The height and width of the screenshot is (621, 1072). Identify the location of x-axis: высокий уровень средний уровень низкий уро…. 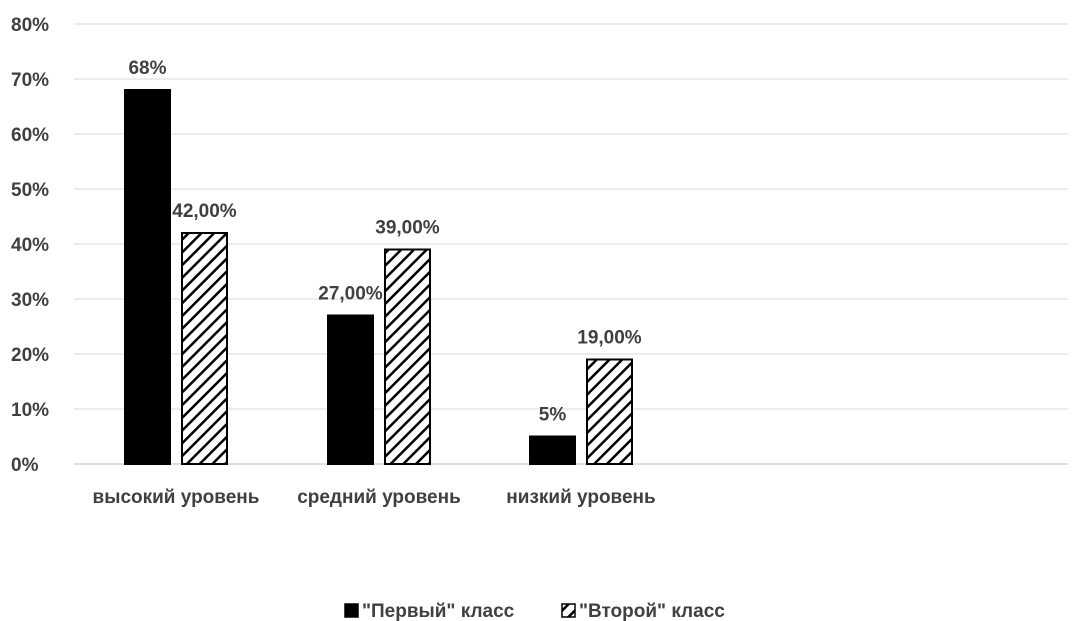
(374, 497).